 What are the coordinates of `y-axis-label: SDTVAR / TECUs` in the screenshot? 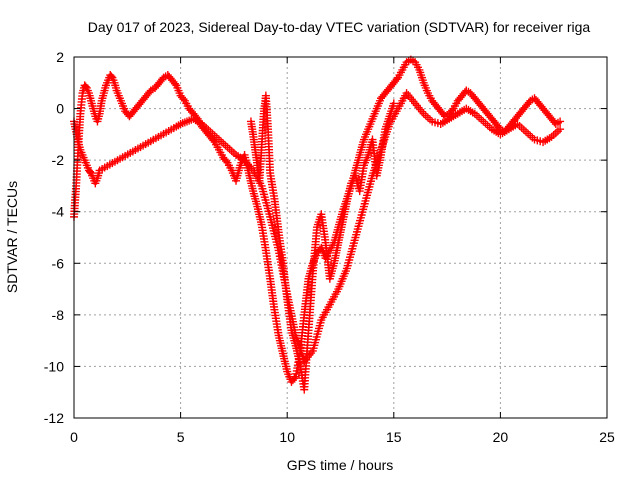 It's located at (12, 237).